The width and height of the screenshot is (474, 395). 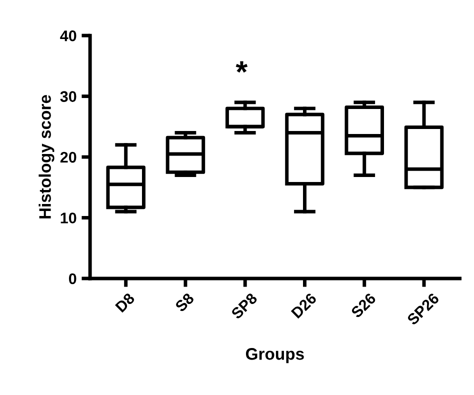 I want to click on annotation: *, so click(x=242, y=67).